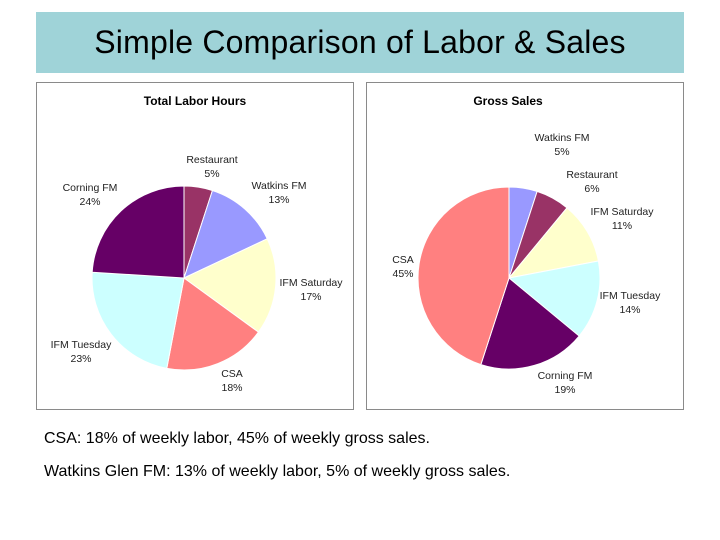  I want to click on gross-sales-label-watkins-fm: Watkins FM 5%, so click(561, 145).